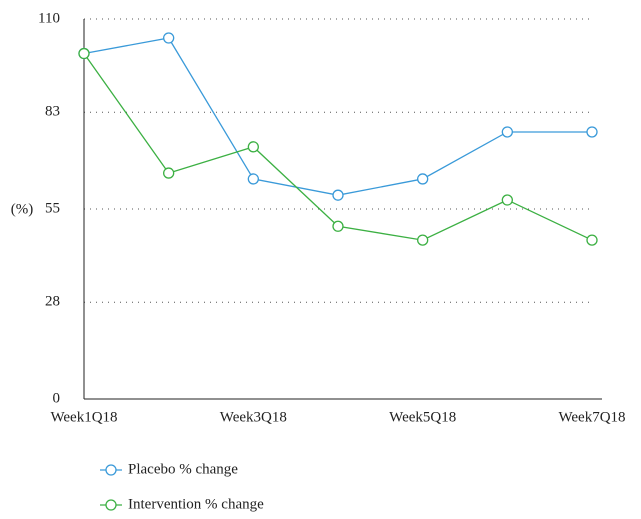 The height and width of the screenshot is (519, 641). I want to click on x-tick-label: Week5Q18, so click(422, 417).